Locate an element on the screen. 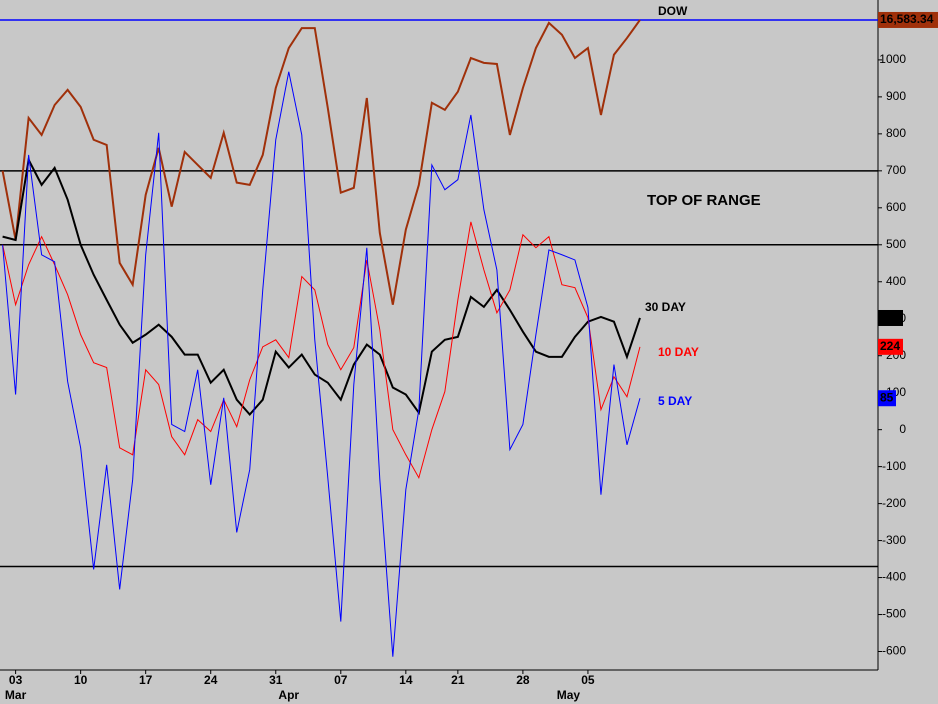 This screenshot has height=704, width=938. end-label: 16,583.34 is located at coordinates (907, 19).